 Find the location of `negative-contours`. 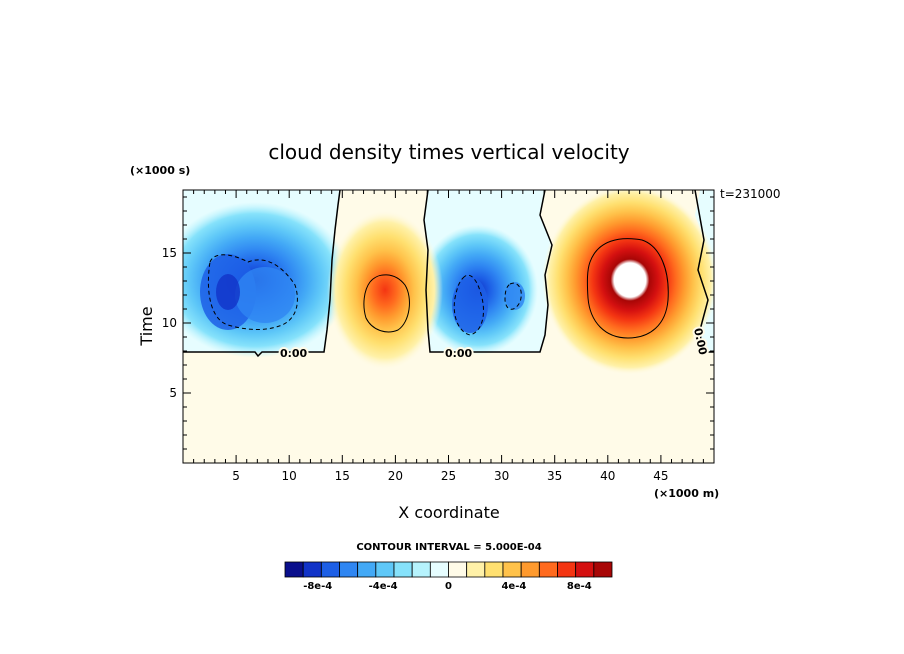

negative-contours is located at coordinates (364, 295).